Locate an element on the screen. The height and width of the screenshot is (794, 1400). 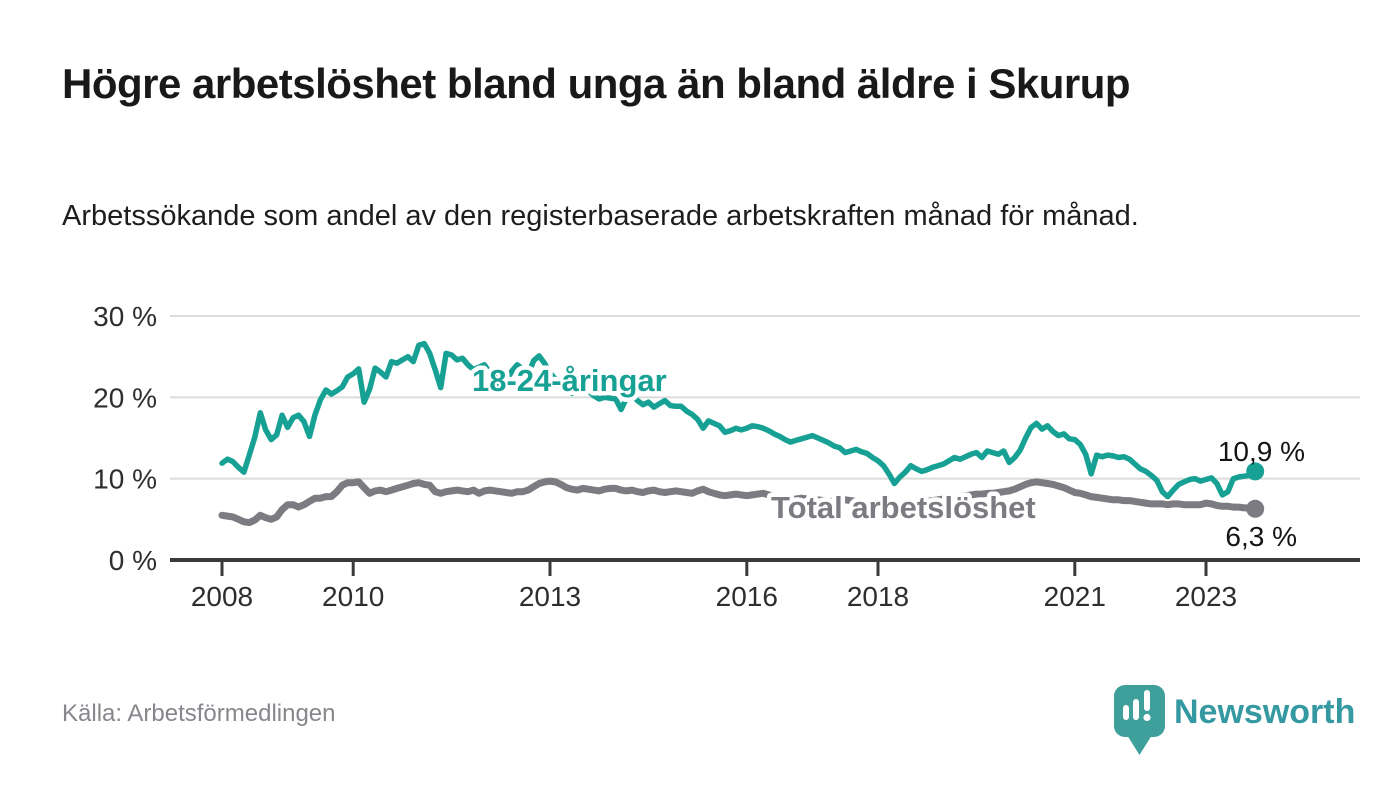
x-tick-label: 2023 is located at coordinates (1206, 596).